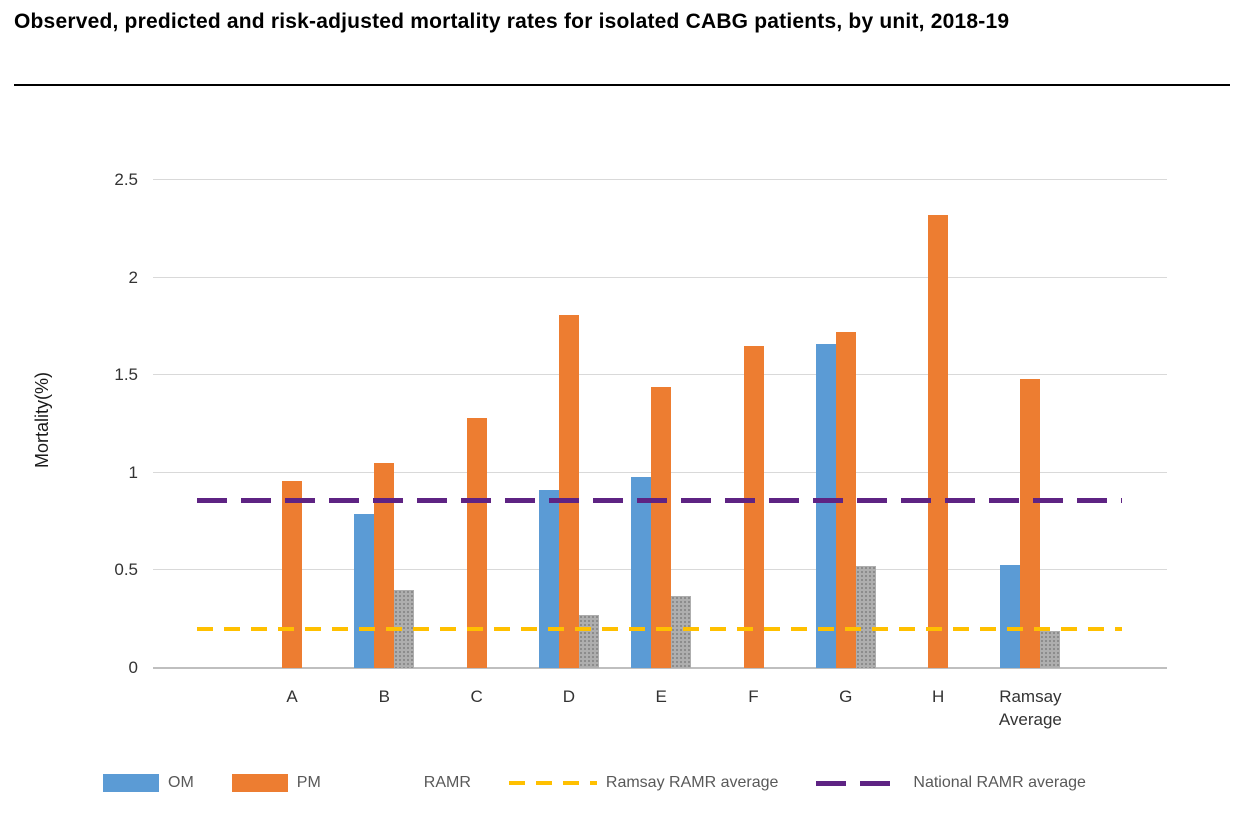 This screenshot has width=1236, height=815. Describe the element at coordinates (476, 696) in the screenshot. I see `x-axis-label-C: C` at that location.